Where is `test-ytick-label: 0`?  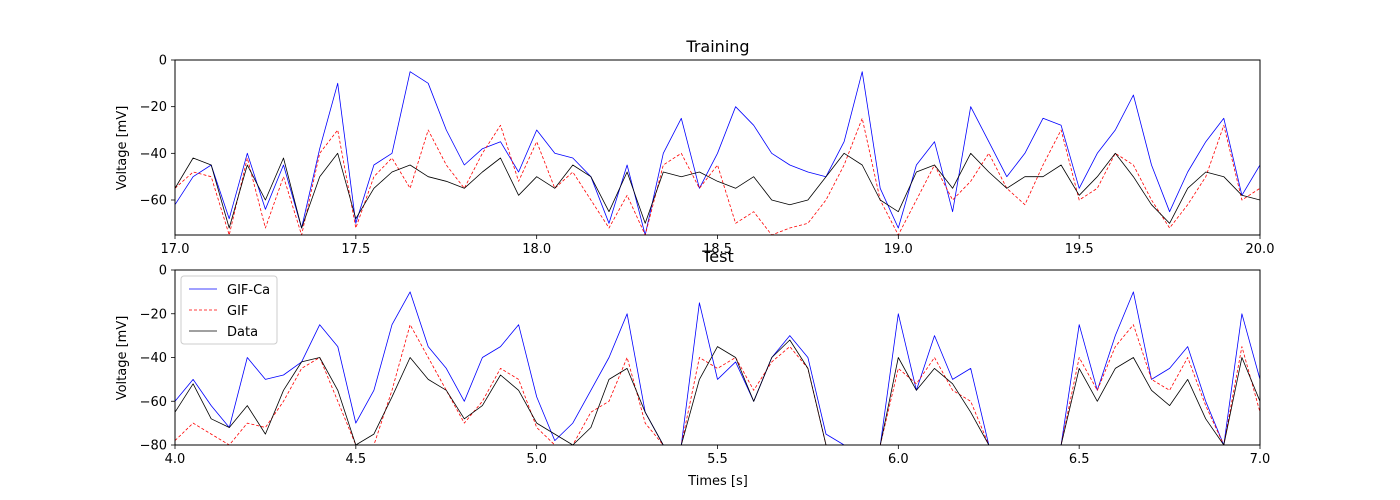 test-ytick-label: 0 is located at coordinates (163, 271).